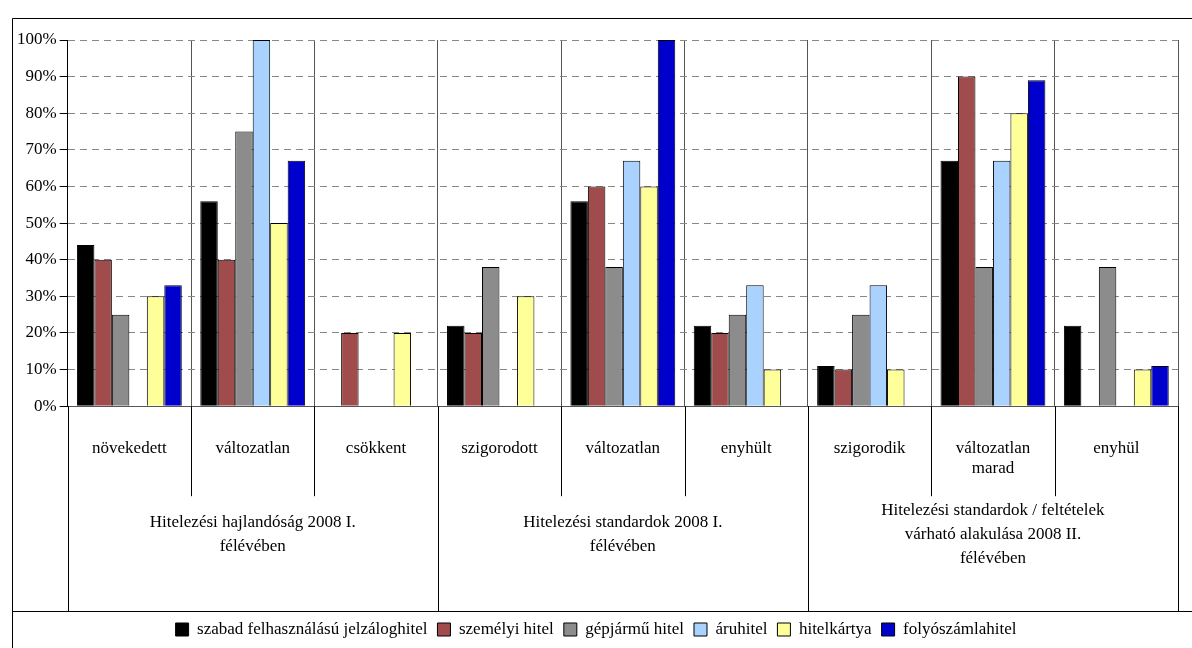  What do you see at coordinates (1116, 447) in the screenshot?
I see `x-tick-label: enyhül` at bounding box center [1116, 447].